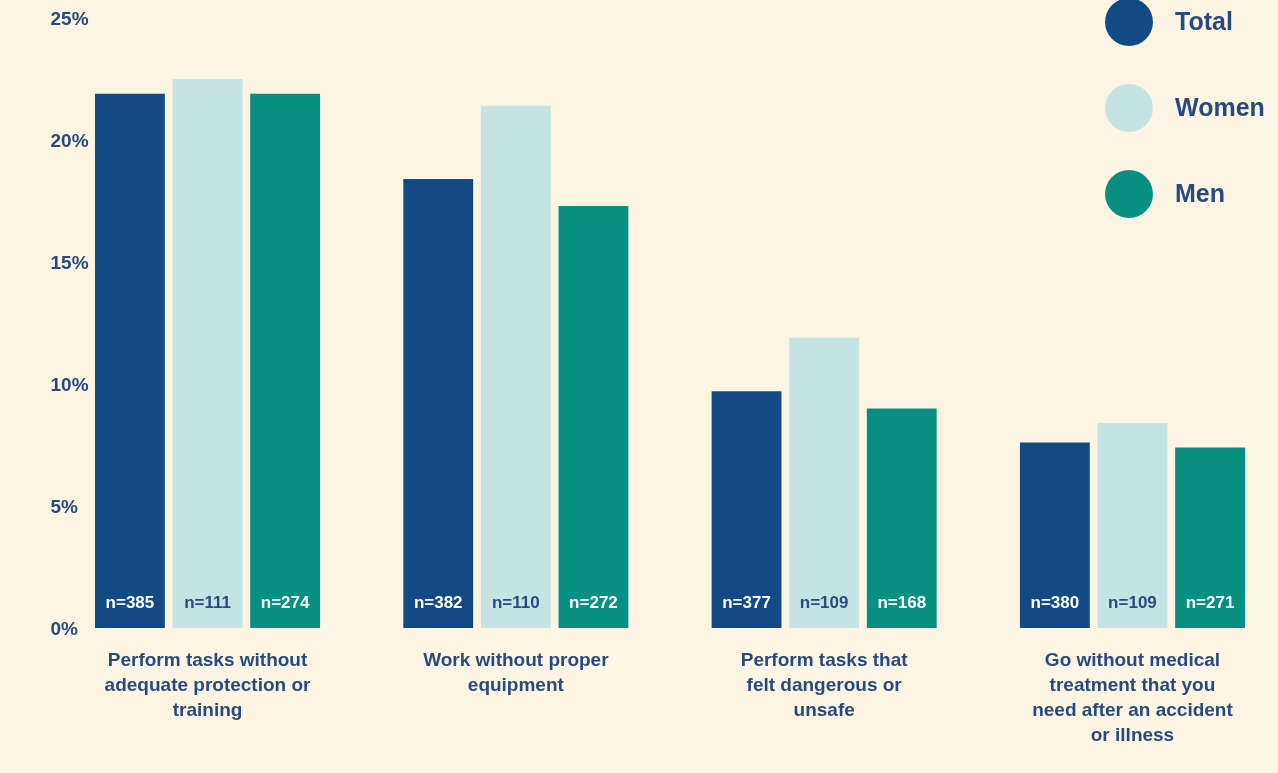 The width and height of the screenshot is (1278, 773). I want to click on legend-label: Men, so click(1200, 193).